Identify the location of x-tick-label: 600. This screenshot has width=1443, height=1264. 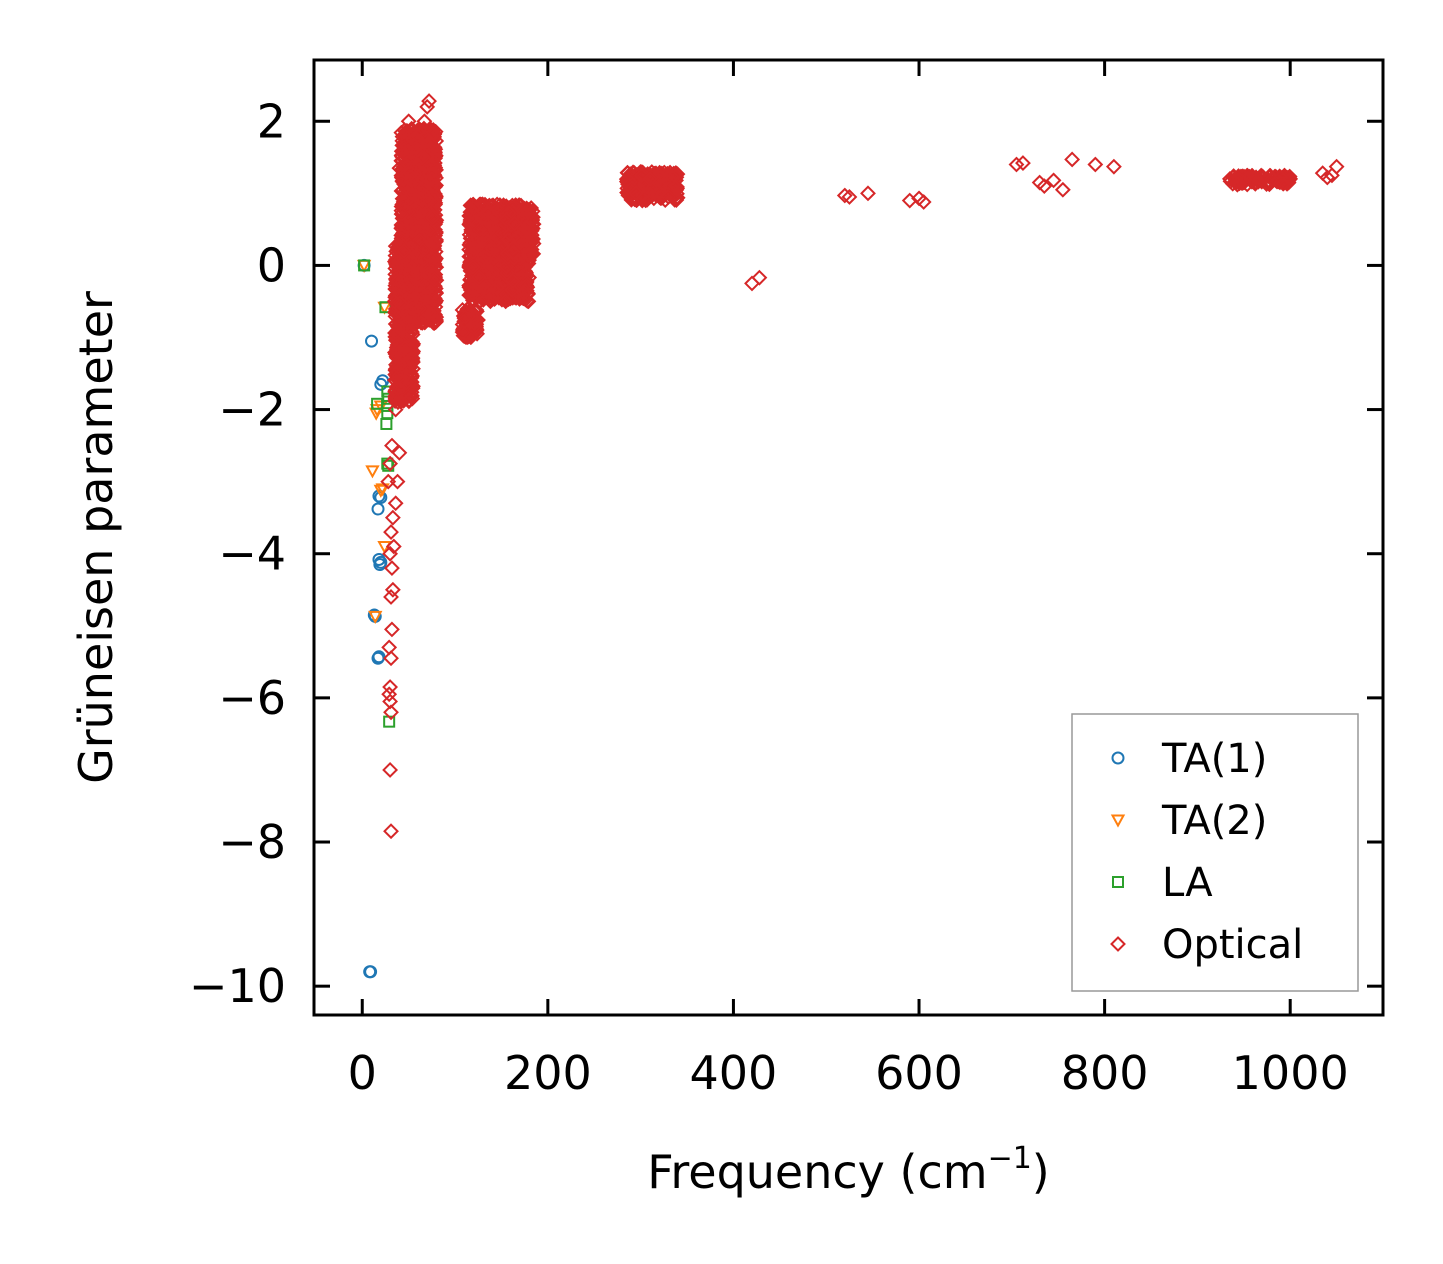
(919, 1073).